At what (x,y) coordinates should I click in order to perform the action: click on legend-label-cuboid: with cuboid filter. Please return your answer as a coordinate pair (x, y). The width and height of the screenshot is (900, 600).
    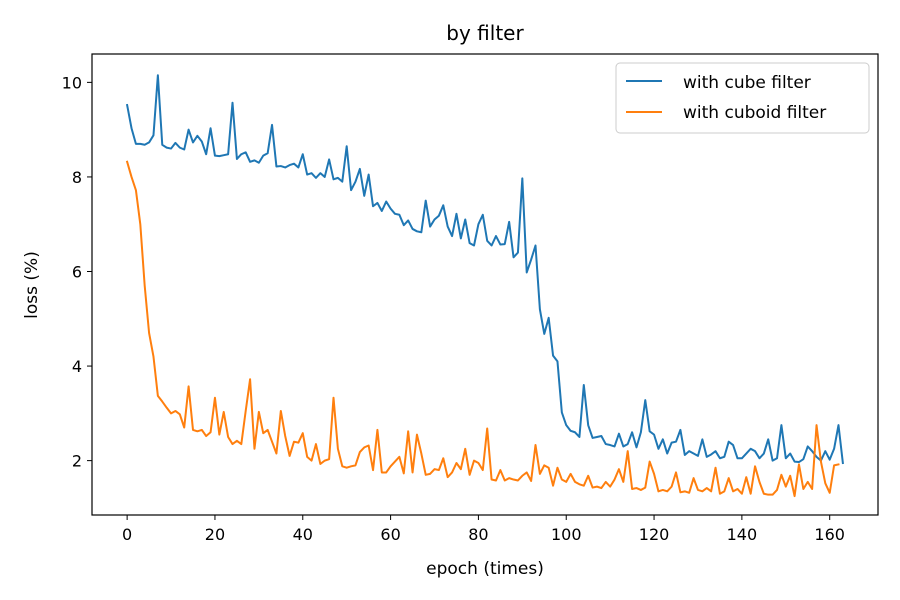
    Looking at the image, I should click on (754, 113).